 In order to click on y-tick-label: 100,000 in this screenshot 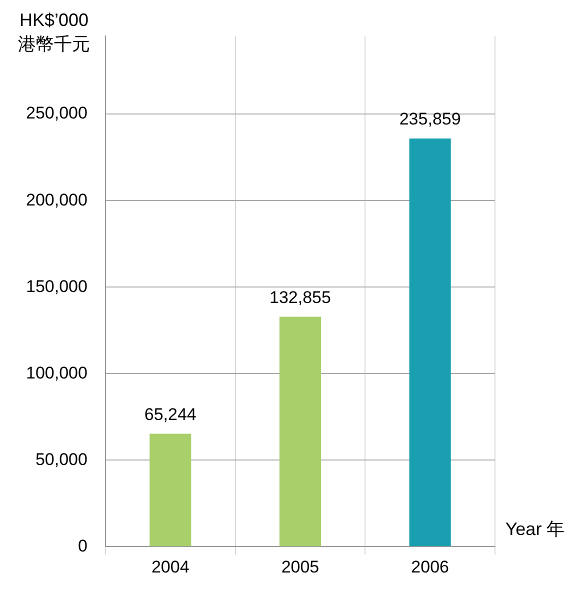, I will do `click(57, 372)`.